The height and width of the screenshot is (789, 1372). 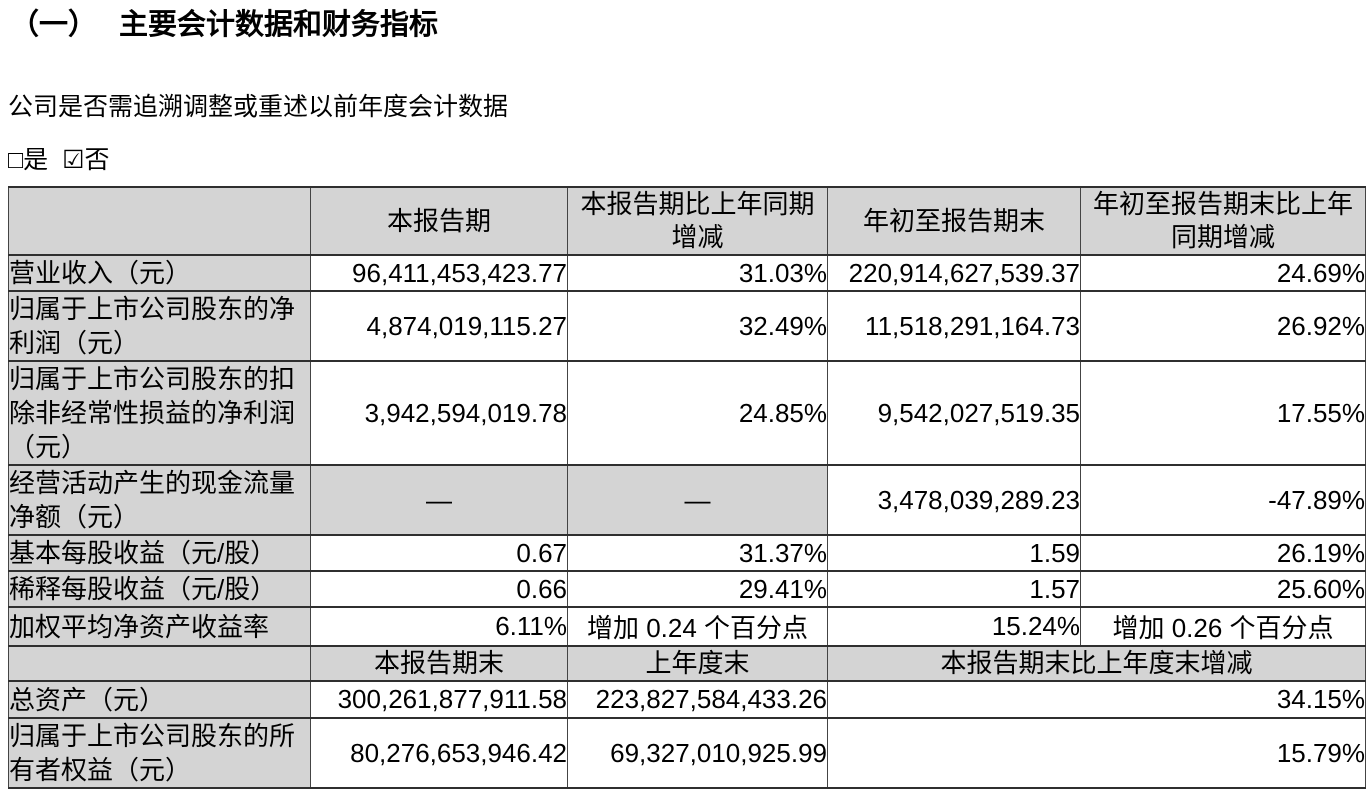 What do you see at coordinates (159, 221) in the screenshot?
I see `header-empty` at bounding box center [159, 221].